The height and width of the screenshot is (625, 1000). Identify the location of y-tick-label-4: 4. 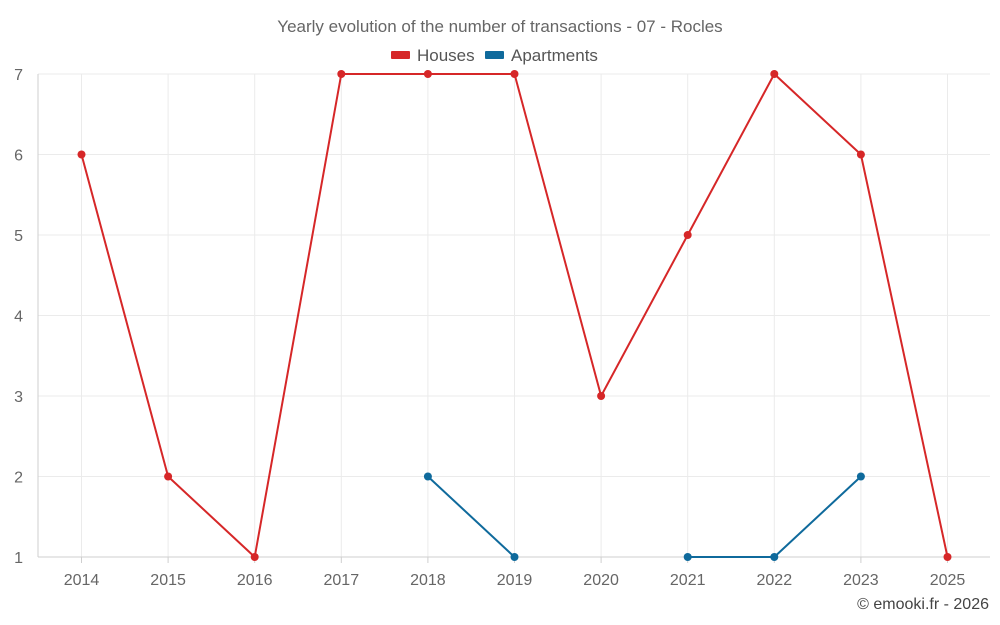
(18, 317).